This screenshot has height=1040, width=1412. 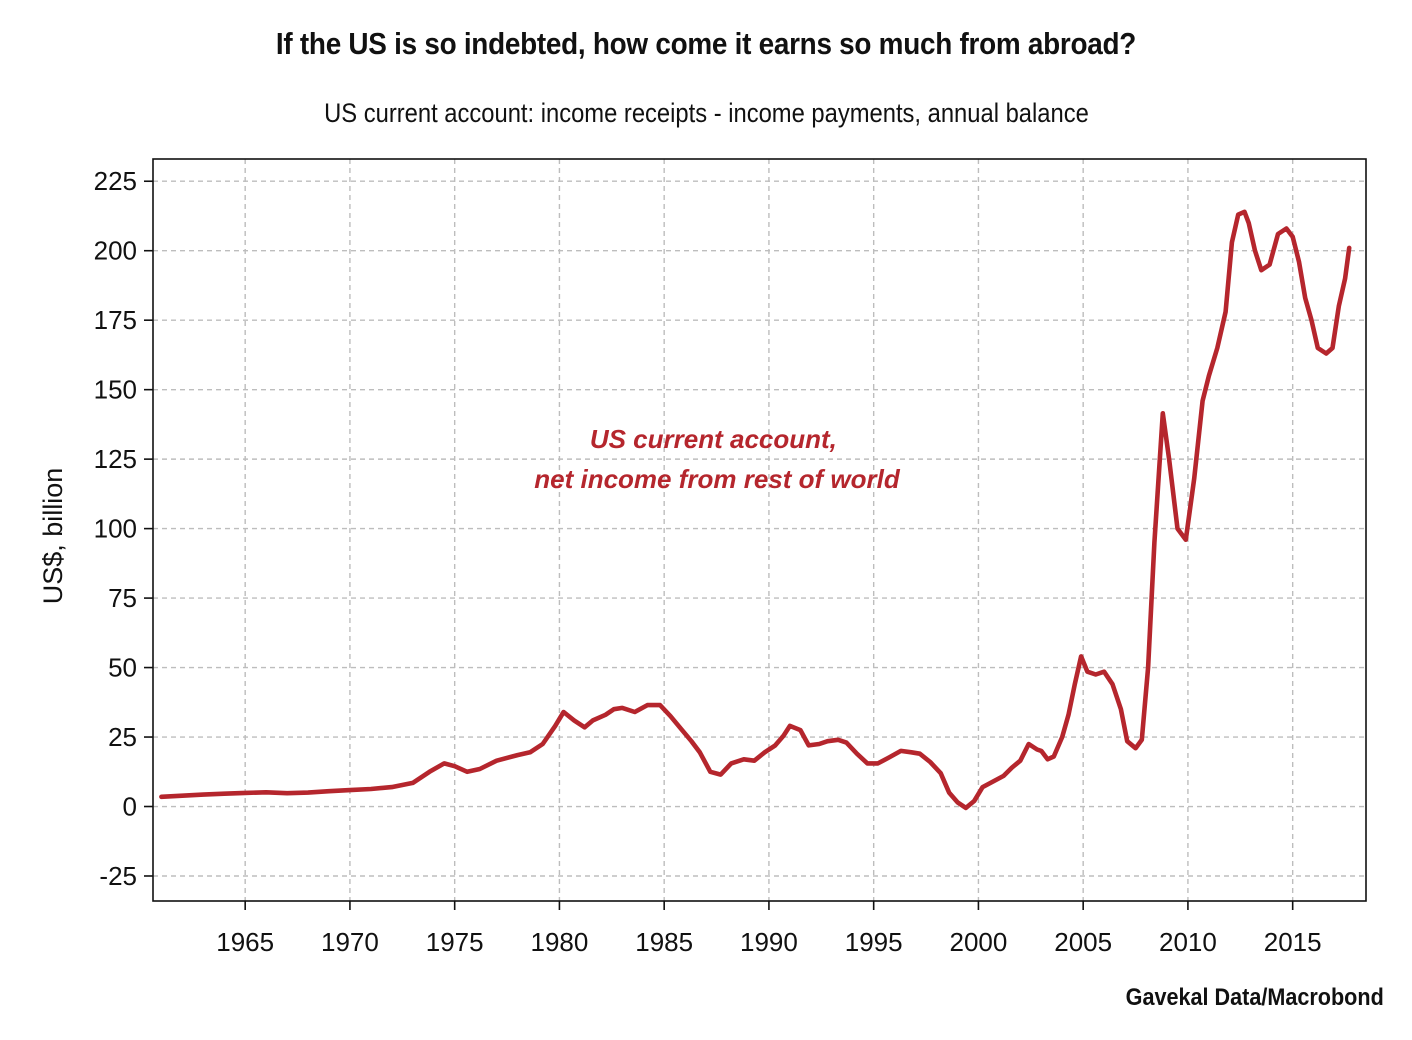 What do you see at coordinates (1188, 942) in the screenshot?
I see `x-tick-label: 2010` at bounding box center [1188, 942].